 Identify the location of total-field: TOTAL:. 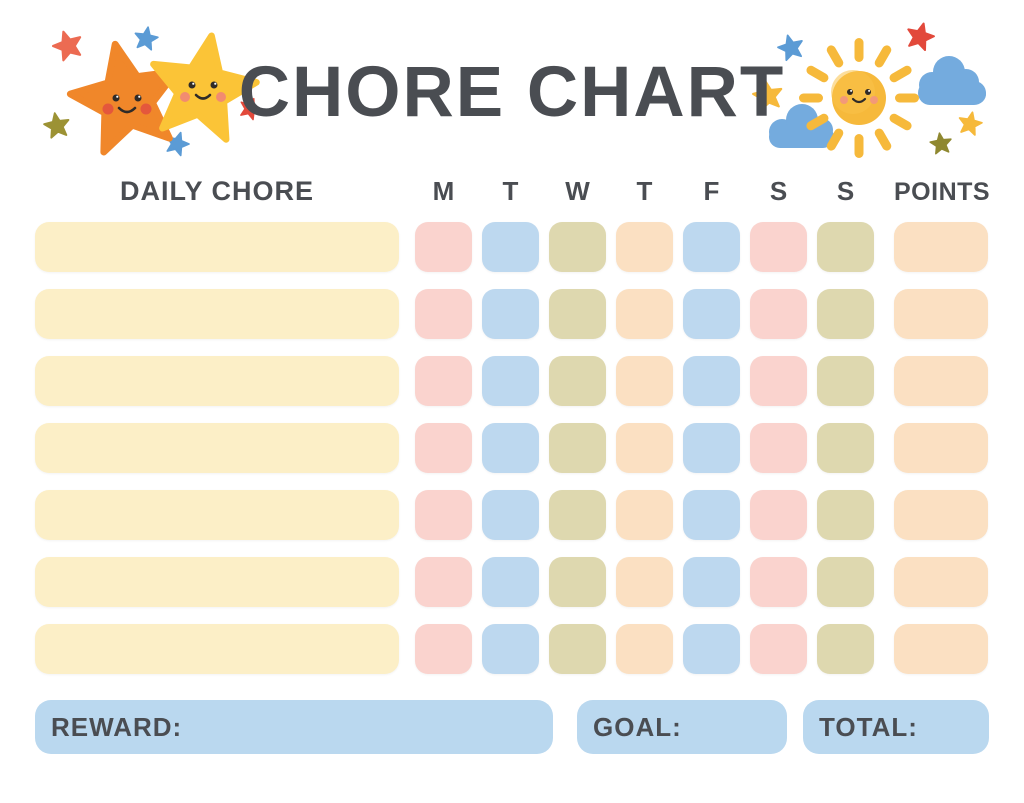
(896, 727).